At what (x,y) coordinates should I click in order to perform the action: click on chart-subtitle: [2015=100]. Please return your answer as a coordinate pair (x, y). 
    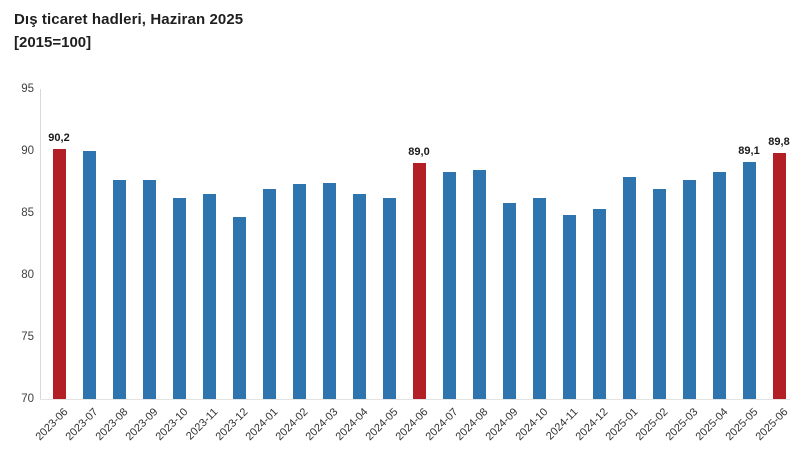
    Looking at the image, I should click on (53, 42).